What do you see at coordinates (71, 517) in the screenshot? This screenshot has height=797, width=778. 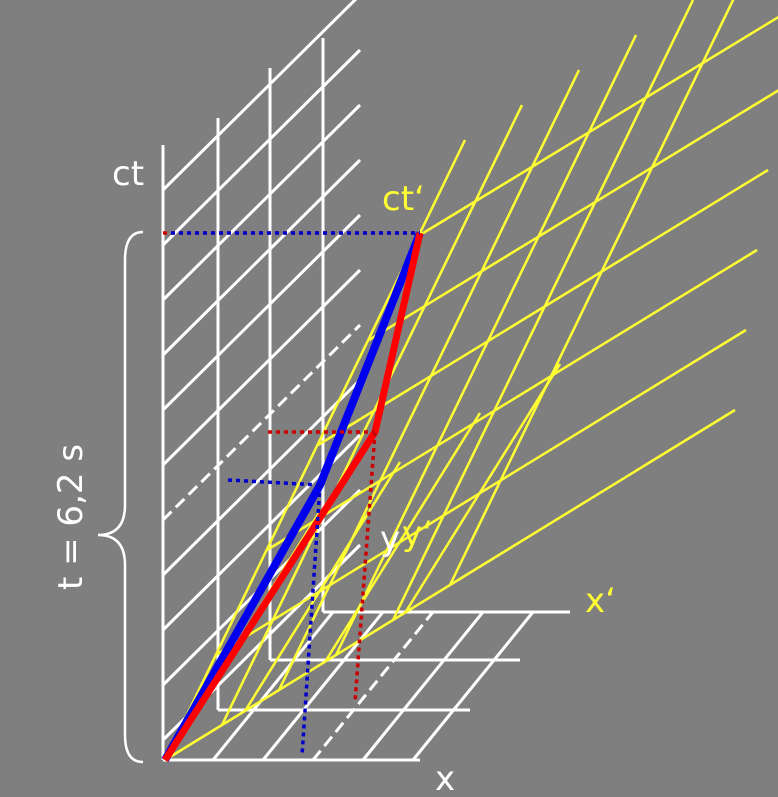 I see `duration-label: t = 6,2 s` at bounding box center [71, 517].